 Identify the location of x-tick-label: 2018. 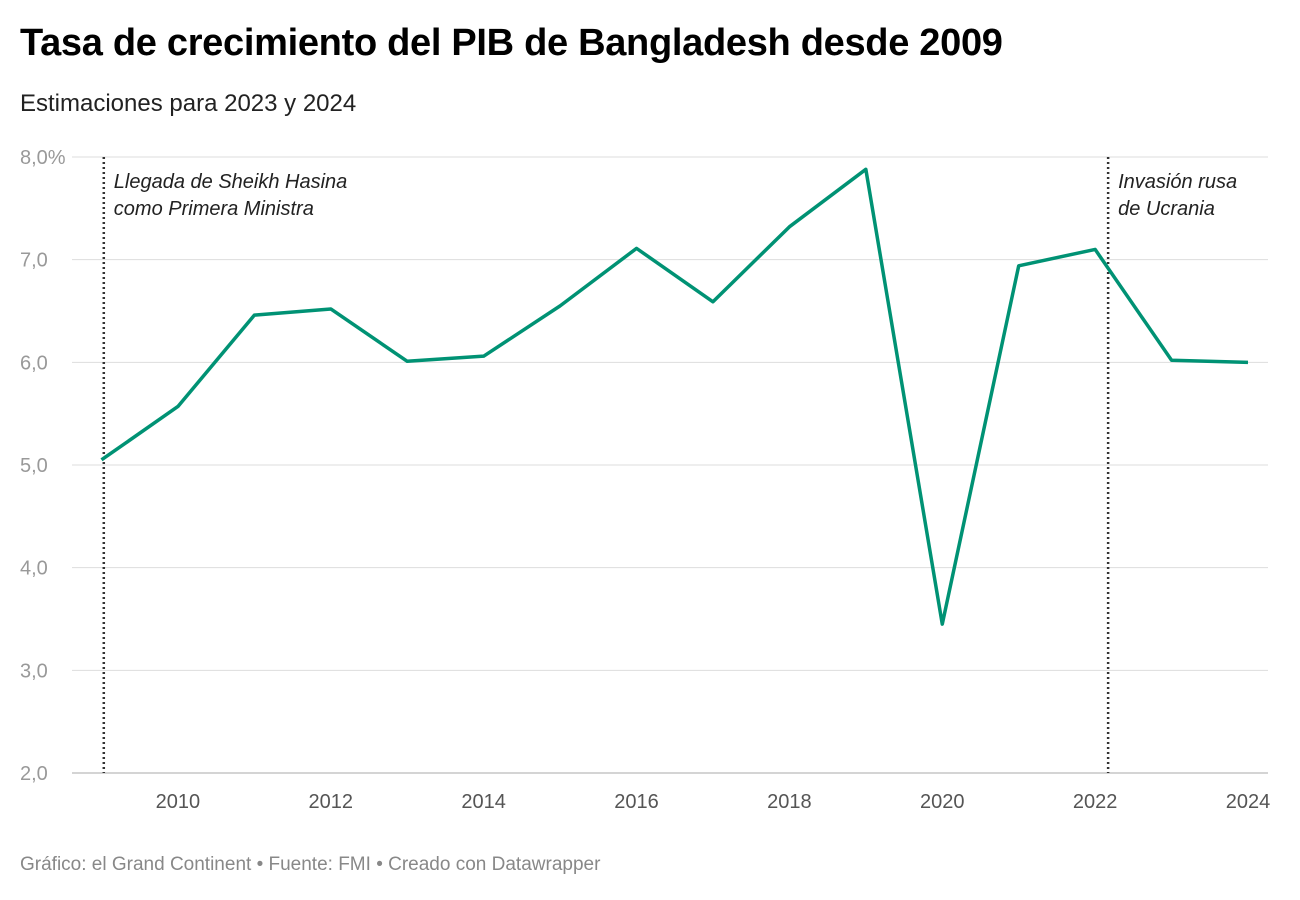
(789, 802).